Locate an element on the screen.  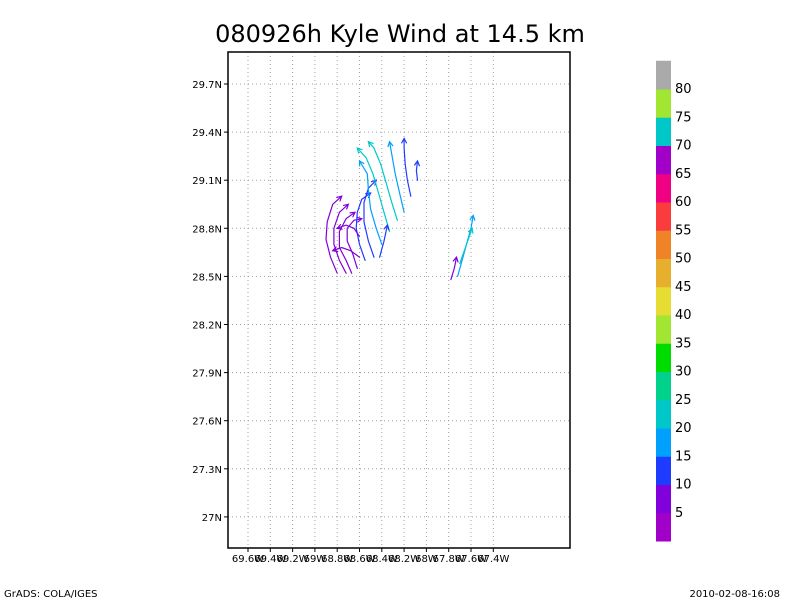
lon-tick-label: 67.4W is located at coordinates (493, 559).